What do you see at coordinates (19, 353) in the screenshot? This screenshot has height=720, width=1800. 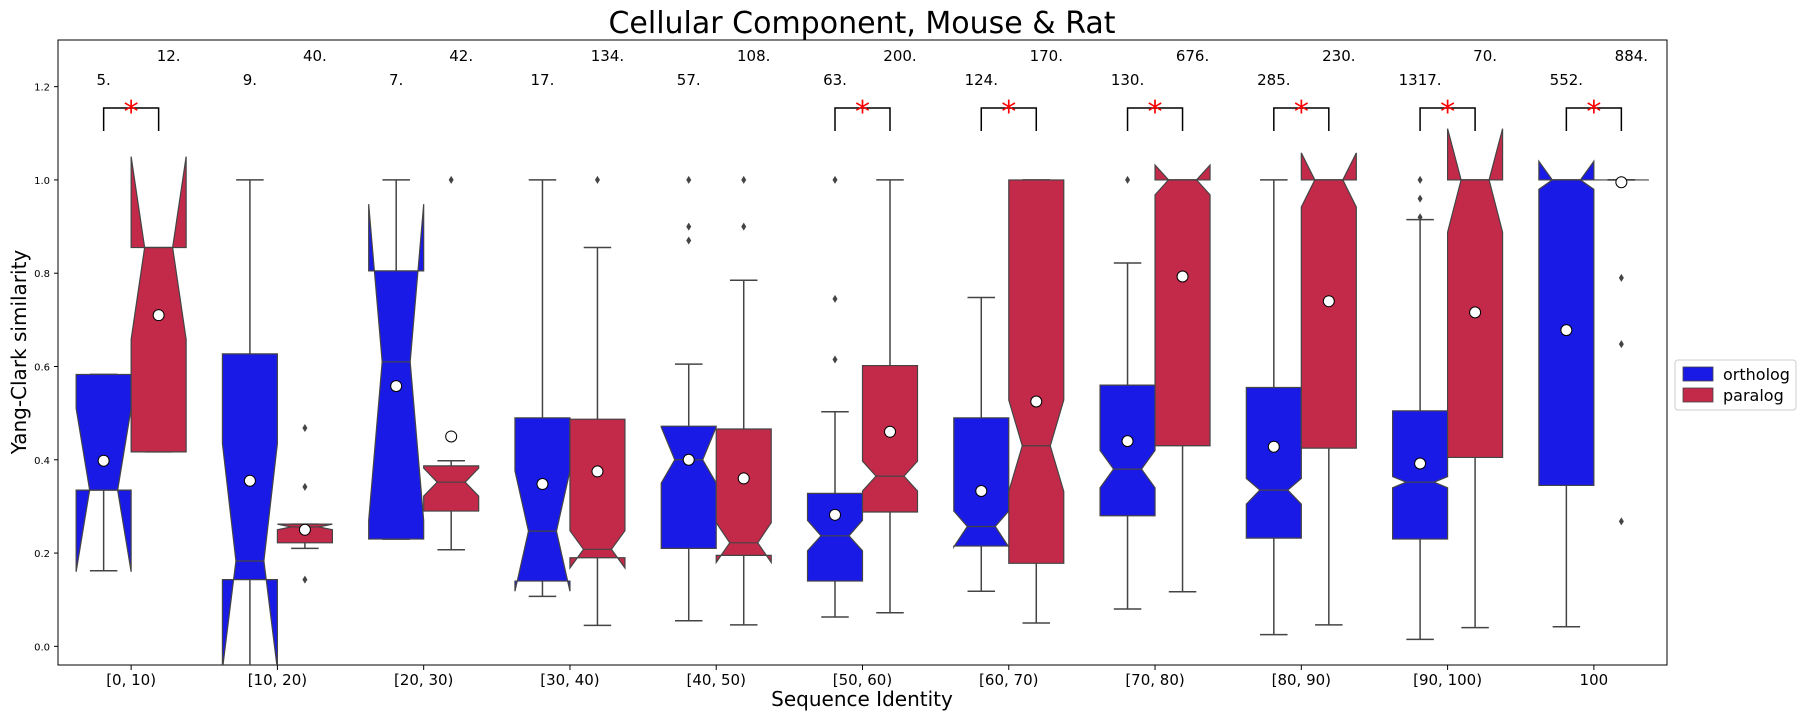 I see `y-axis-label: Yang-Clark similarity` at bounding box center [19, 353].